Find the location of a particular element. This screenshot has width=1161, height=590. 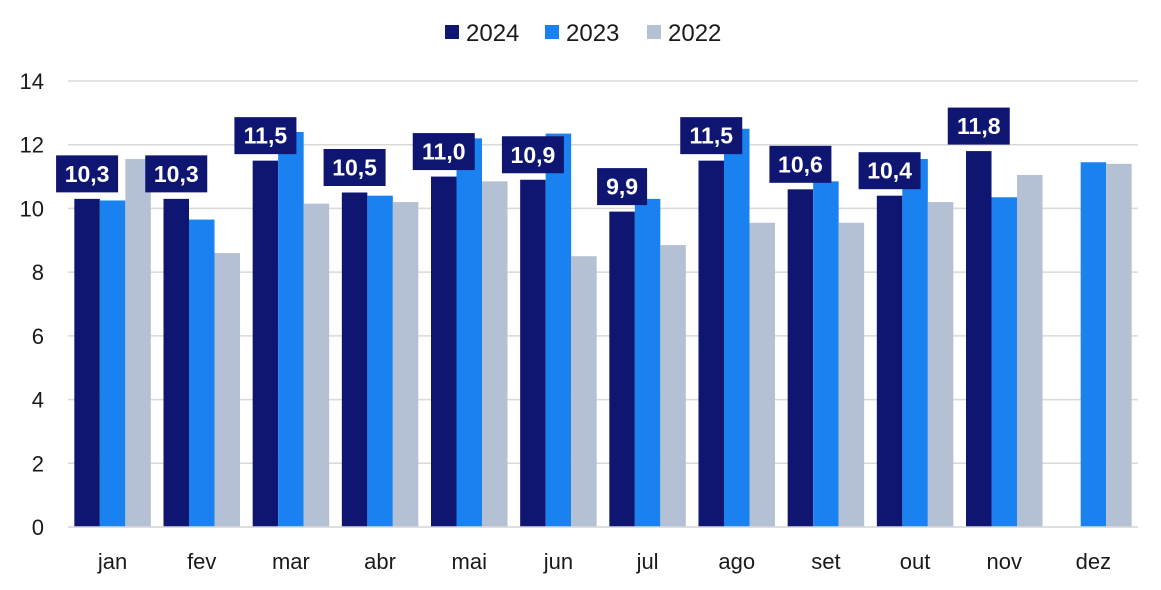

data-label-jul: 9,9 is located at coordinates (622, 187).